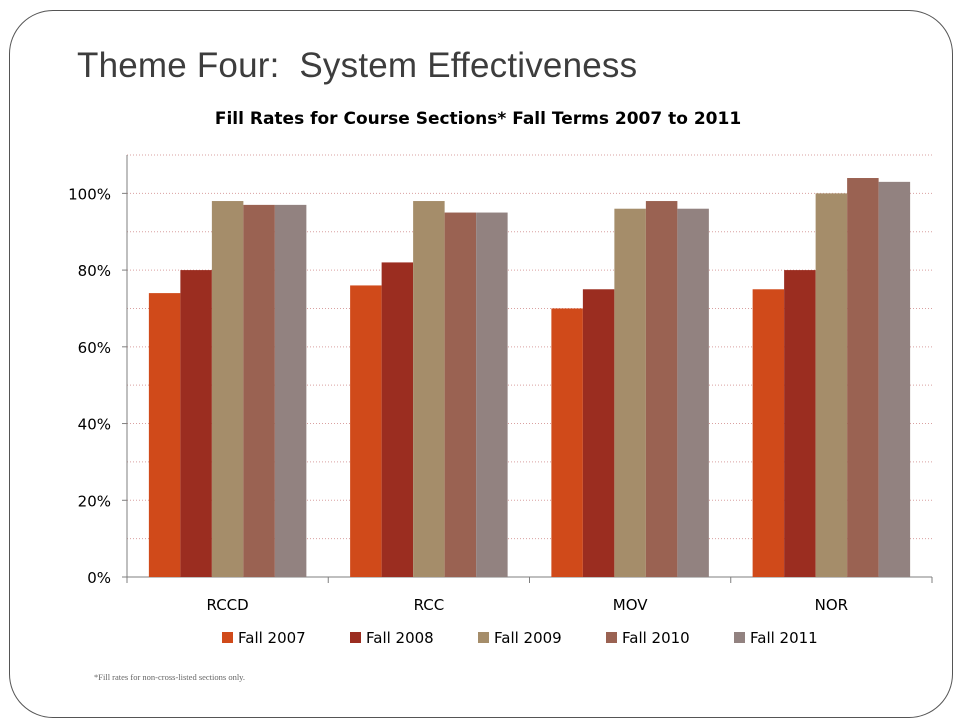  Describe the element at coordinates (429, 605) in the screenshot. I see `x-tick-label: RCC` at that location.